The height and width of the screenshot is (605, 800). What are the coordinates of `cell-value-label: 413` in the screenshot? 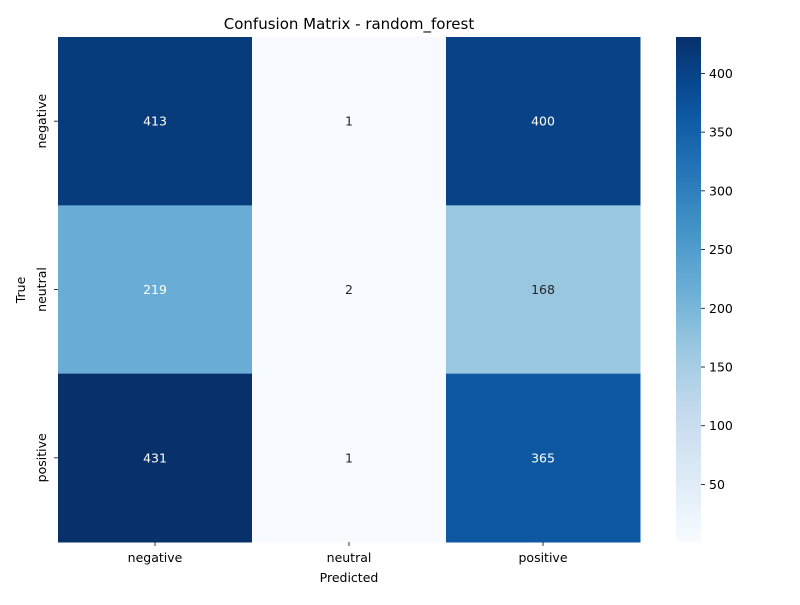 It's located at (155, 121).